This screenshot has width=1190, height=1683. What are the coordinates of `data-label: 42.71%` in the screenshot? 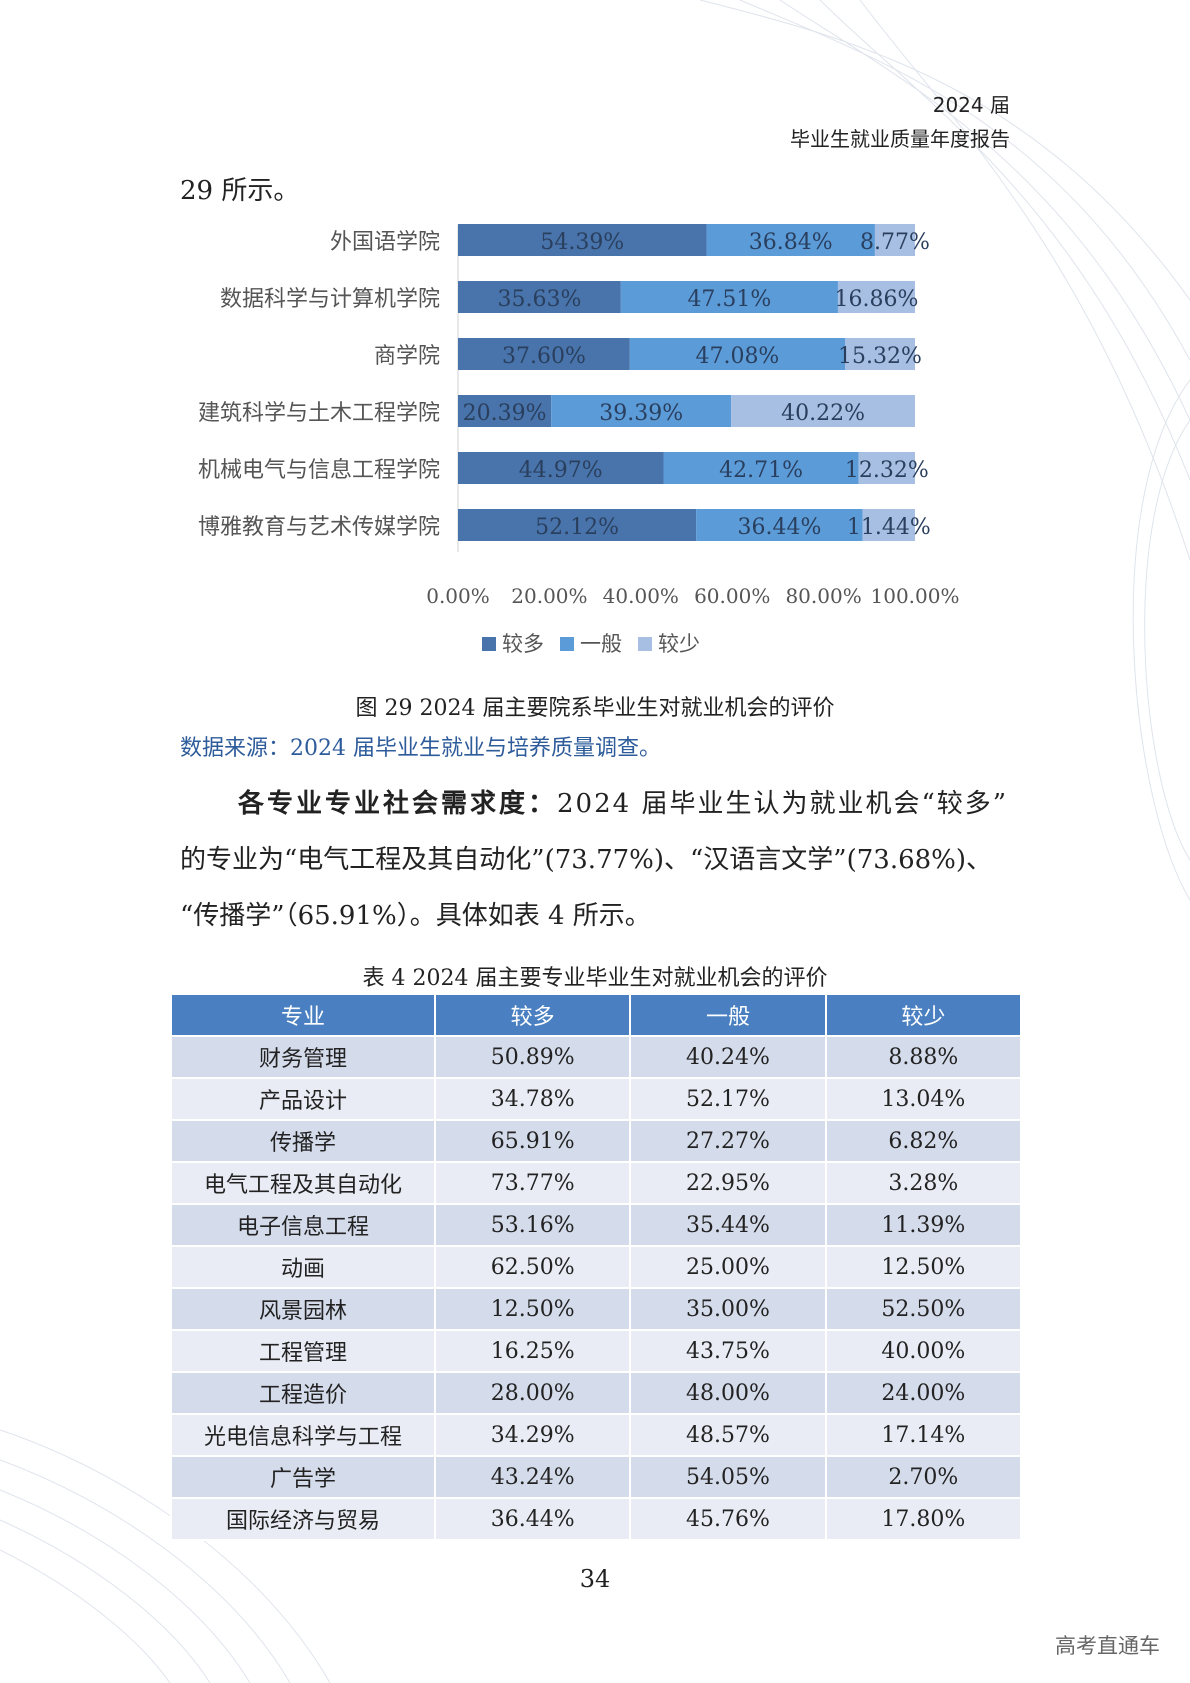 It's located at (761, 470).